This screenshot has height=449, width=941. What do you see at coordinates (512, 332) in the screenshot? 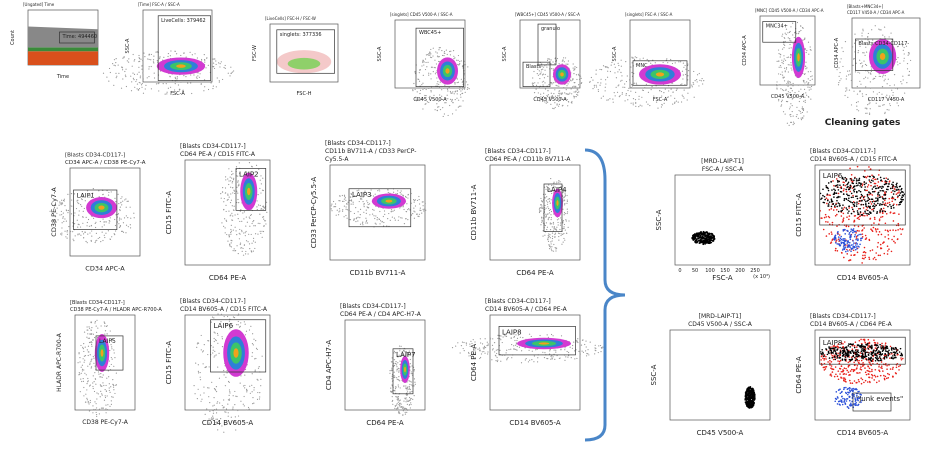
I see `gate-label: LAIP8` at bounding box center [512, 332].